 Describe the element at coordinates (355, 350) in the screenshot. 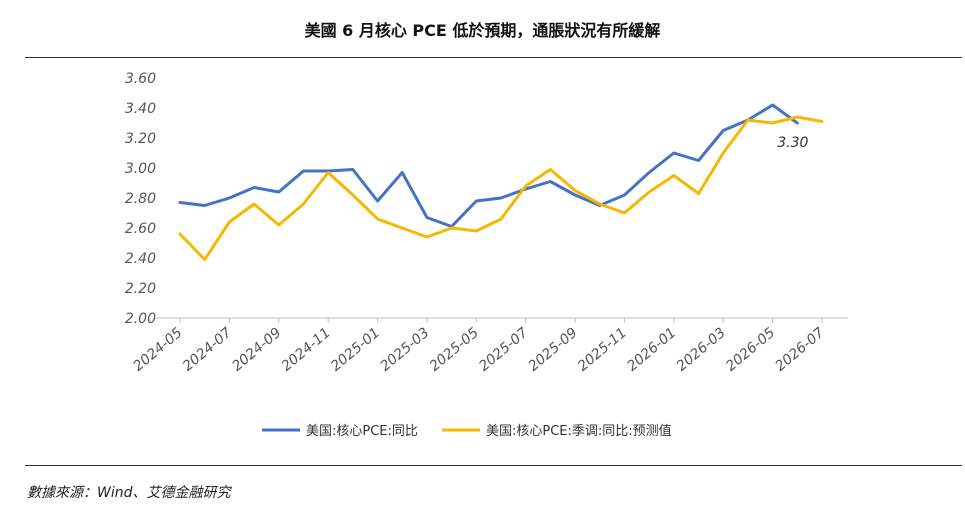

I see `x-tick-label: 2025-01` at that location.